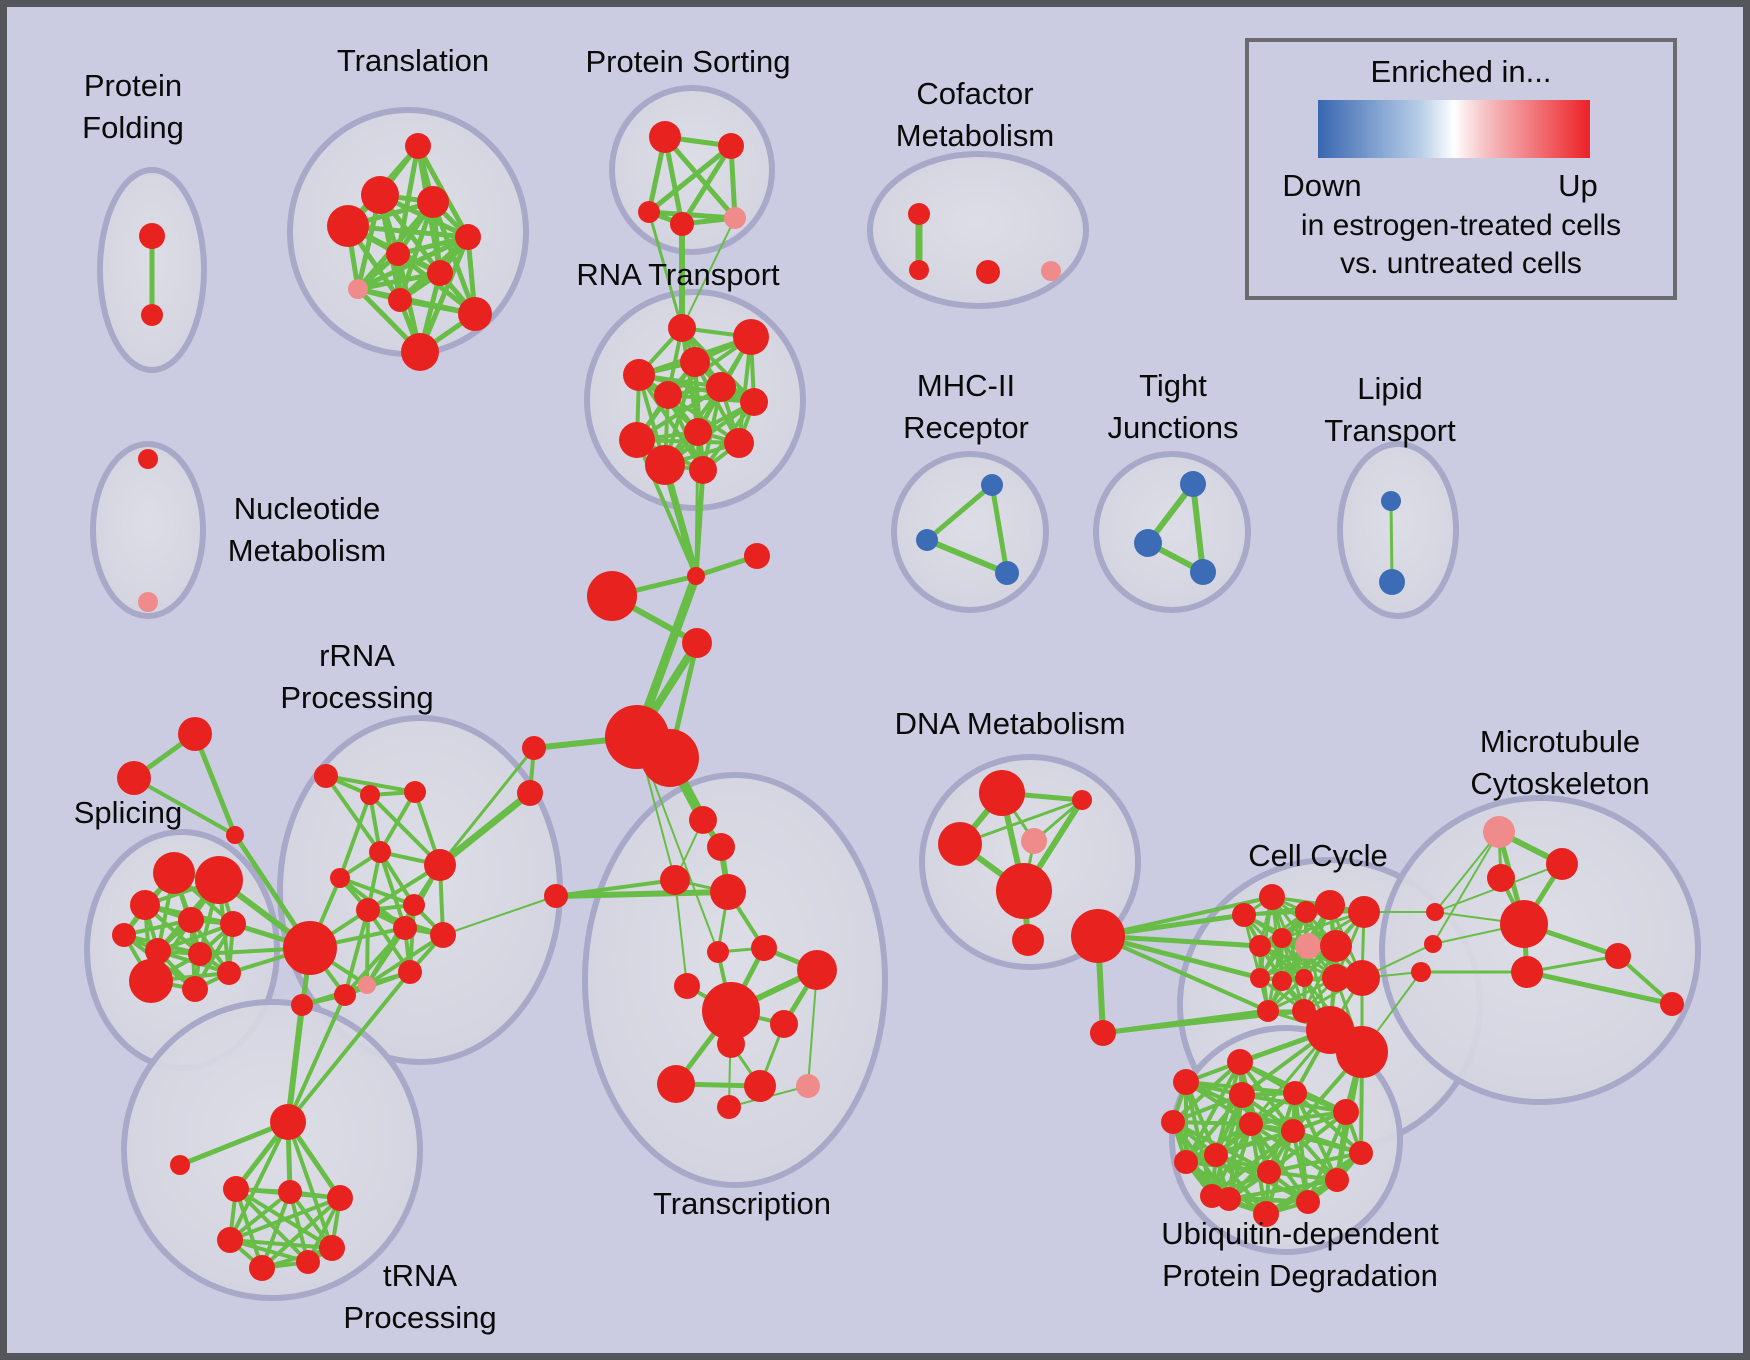 Image resolution: width=1750 pixels, height=1360 pixels. What do you see at coordinates (418, 146) in the screenshot?
I see `node-tr1` at bounding box center [418, 146].